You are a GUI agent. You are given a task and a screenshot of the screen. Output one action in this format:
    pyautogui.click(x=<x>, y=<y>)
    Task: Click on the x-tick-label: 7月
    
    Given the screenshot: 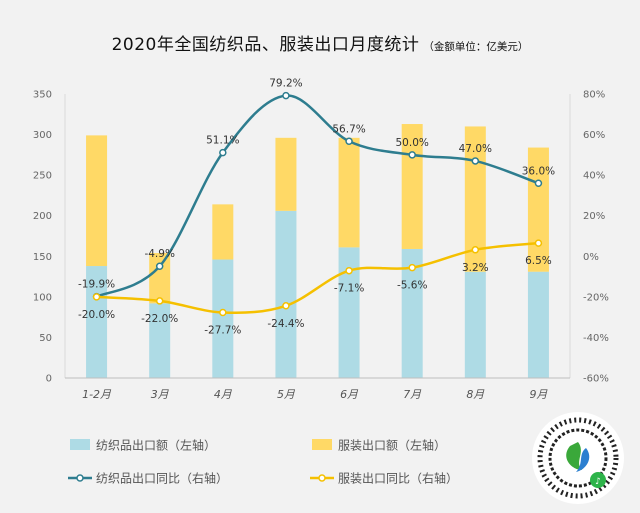 What is the action you would take?
    pyautogui.click(x=412, y=394)
    